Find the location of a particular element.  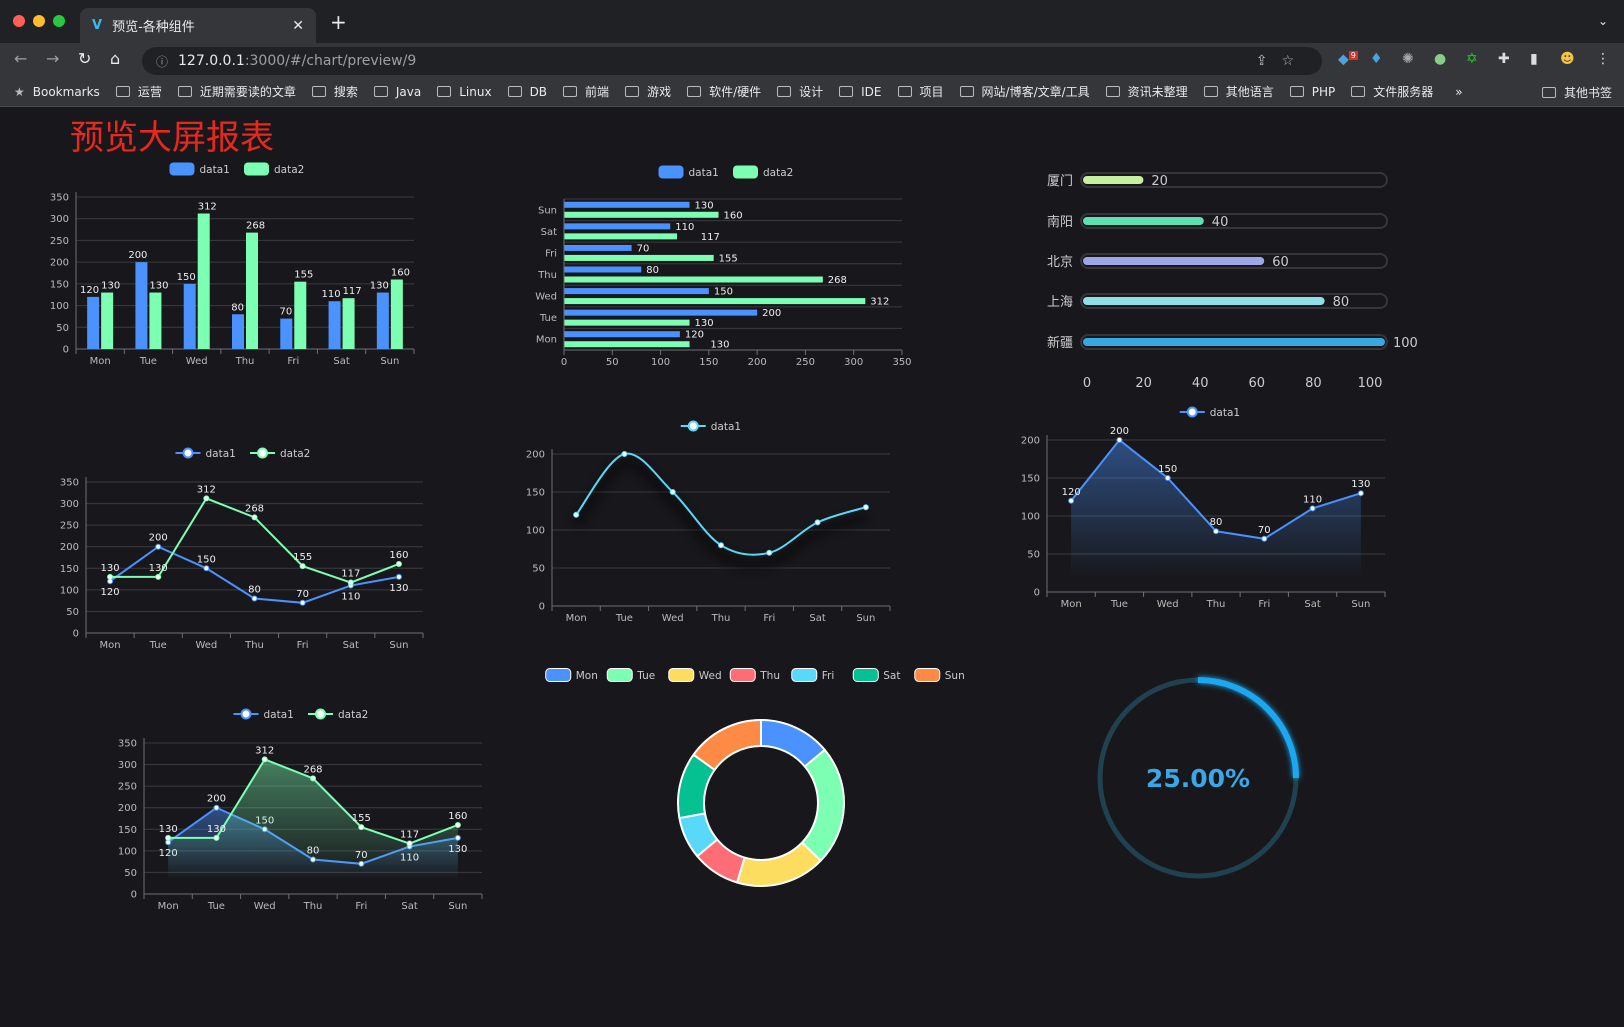

bar-data-label: 120 is located at coordinates (694, 335).